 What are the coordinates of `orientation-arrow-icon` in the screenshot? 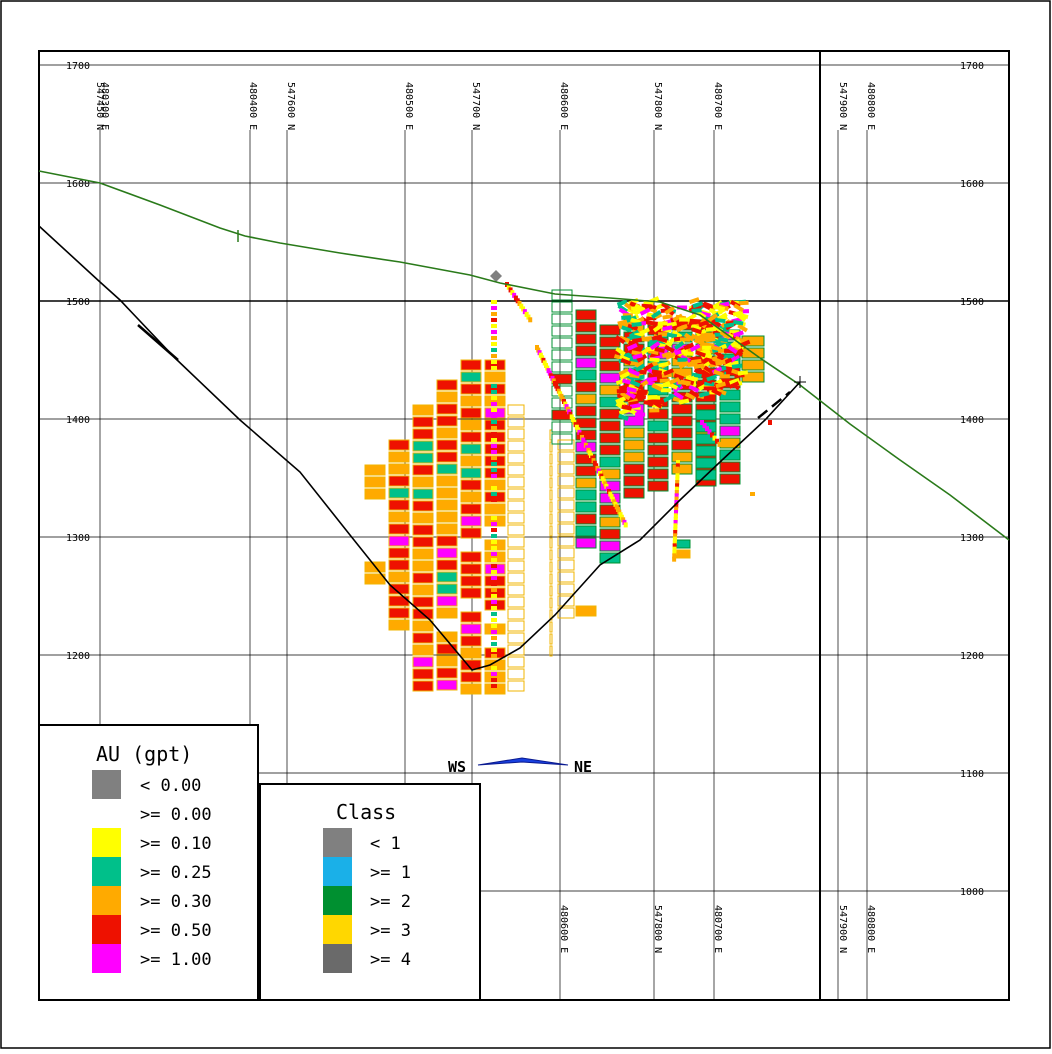 It's located at (523, 761).